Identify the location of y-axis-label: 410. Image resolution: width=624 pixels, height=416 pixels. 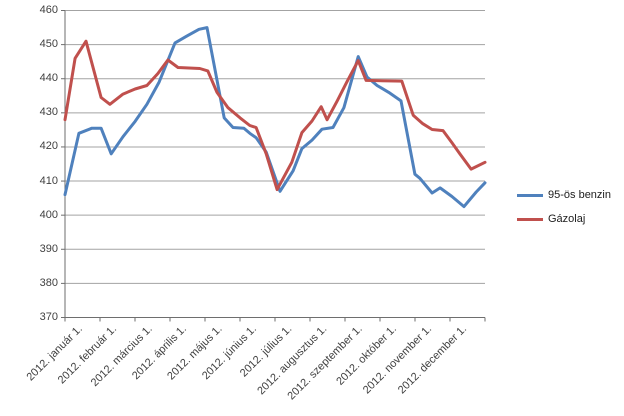
(48, 180).